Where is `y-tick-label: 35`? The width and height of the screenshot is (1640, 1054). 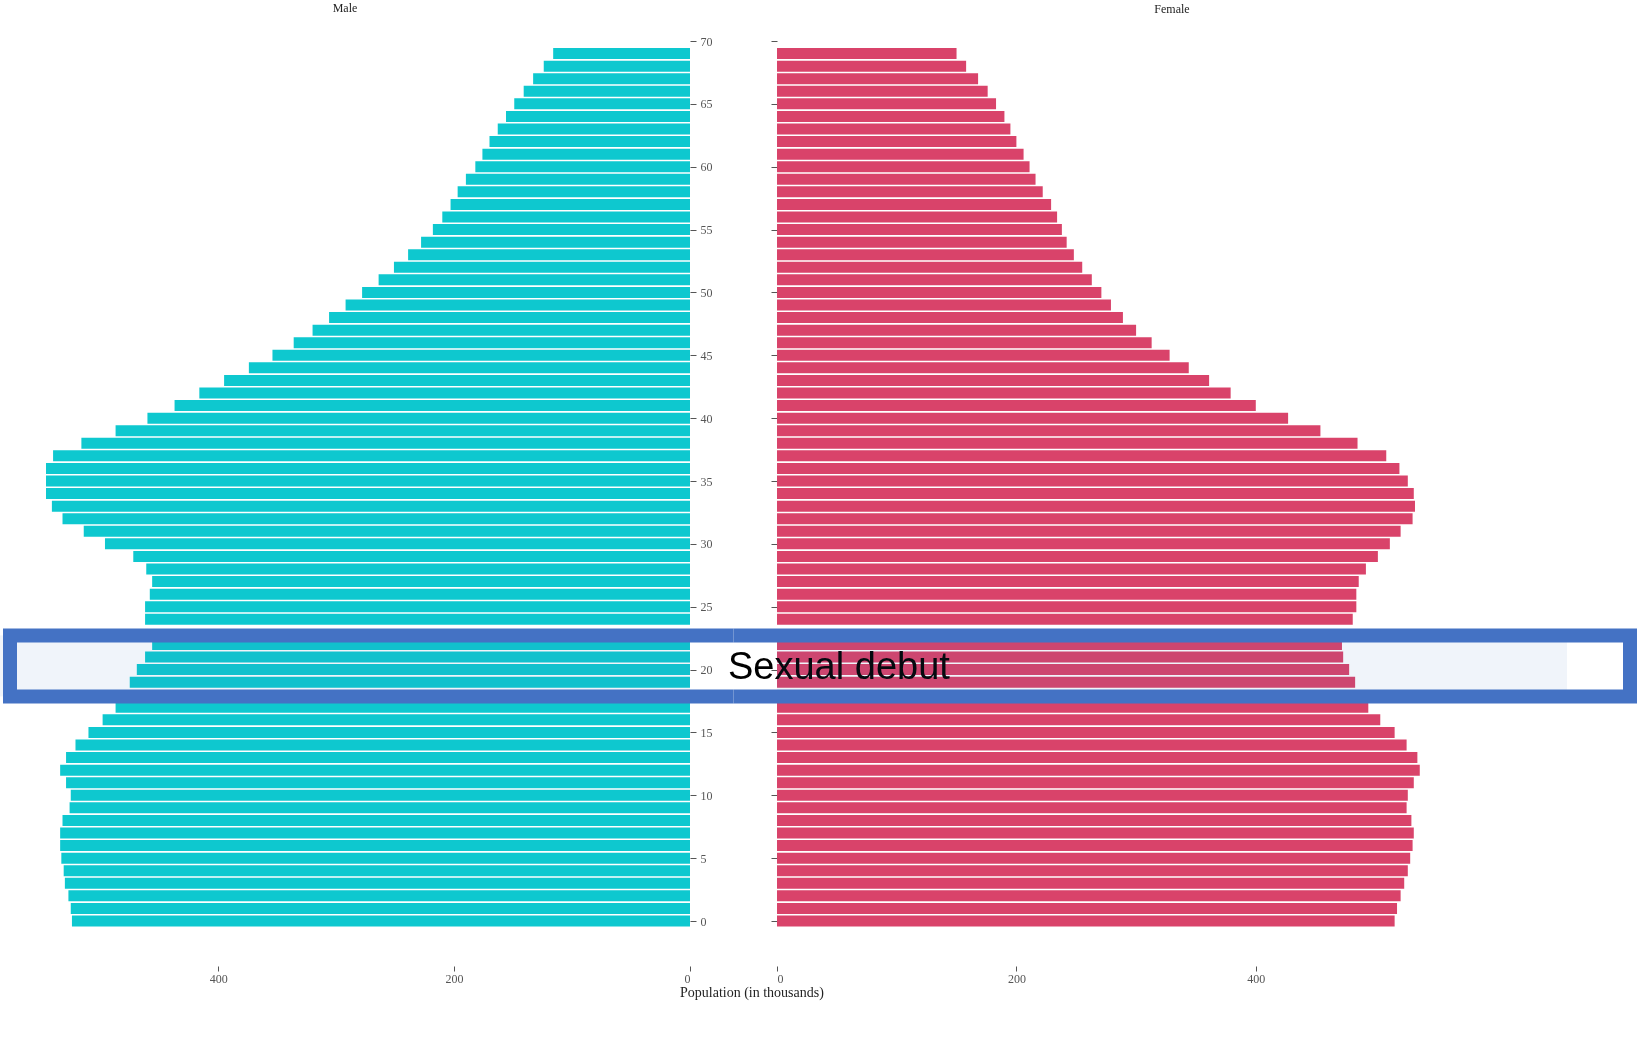
y-tick-label: 35 is located at coordinates (706, 481).